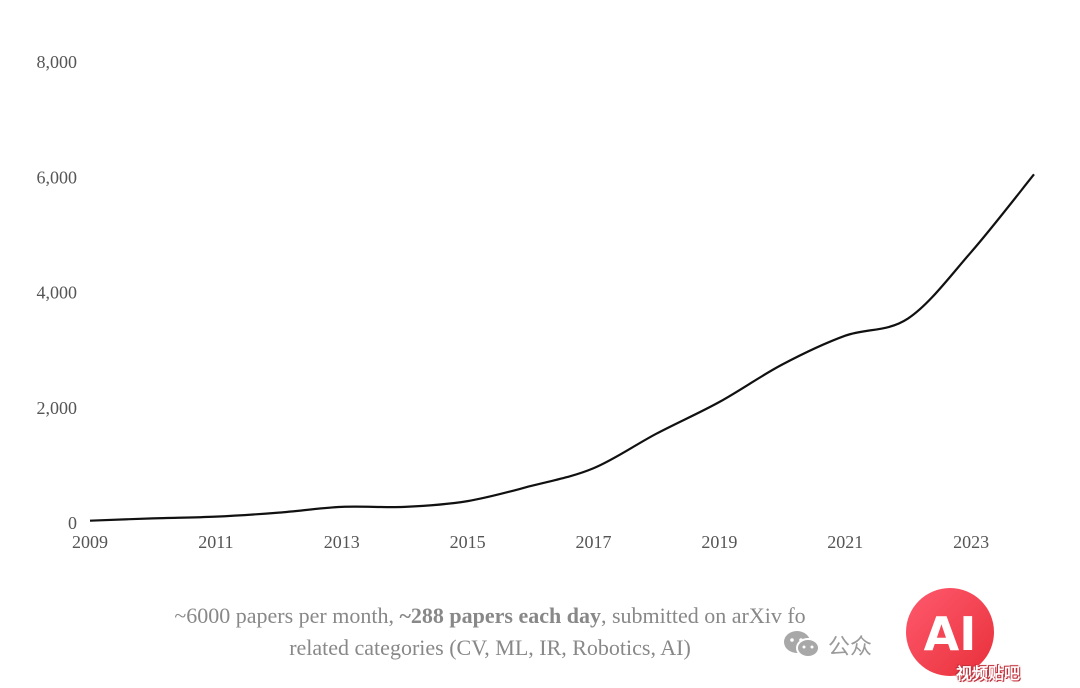 The height and width of the screenshot is (688, 1080). What do you see at coordinates (500, 615) in the screenshot?
I see `caption-line1-bold: ~288 papers each day` at bounding box center [500, 615].